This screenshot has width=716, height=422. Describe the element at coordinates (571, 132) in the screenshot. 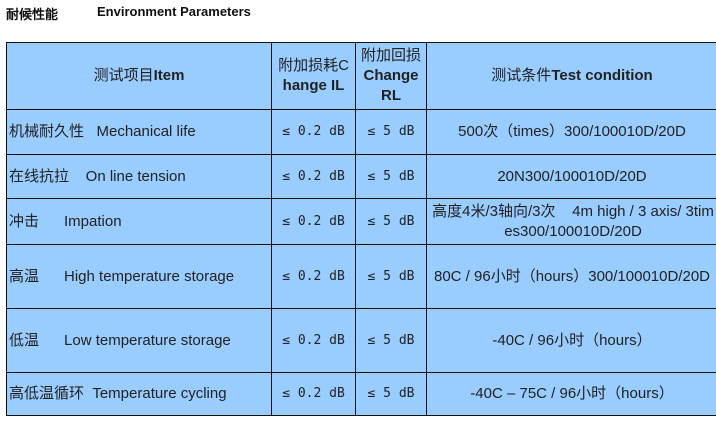

I see `row-condition: 500次（times）300/100010D/20D` at that location.